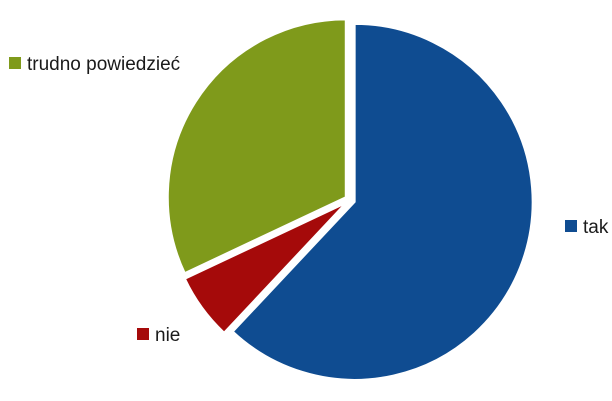  Describe the element at coordinates (103, 64) in the screenshot. I see `legend-label-trudno-powiedziec: trudno powiedzieć` at that location.